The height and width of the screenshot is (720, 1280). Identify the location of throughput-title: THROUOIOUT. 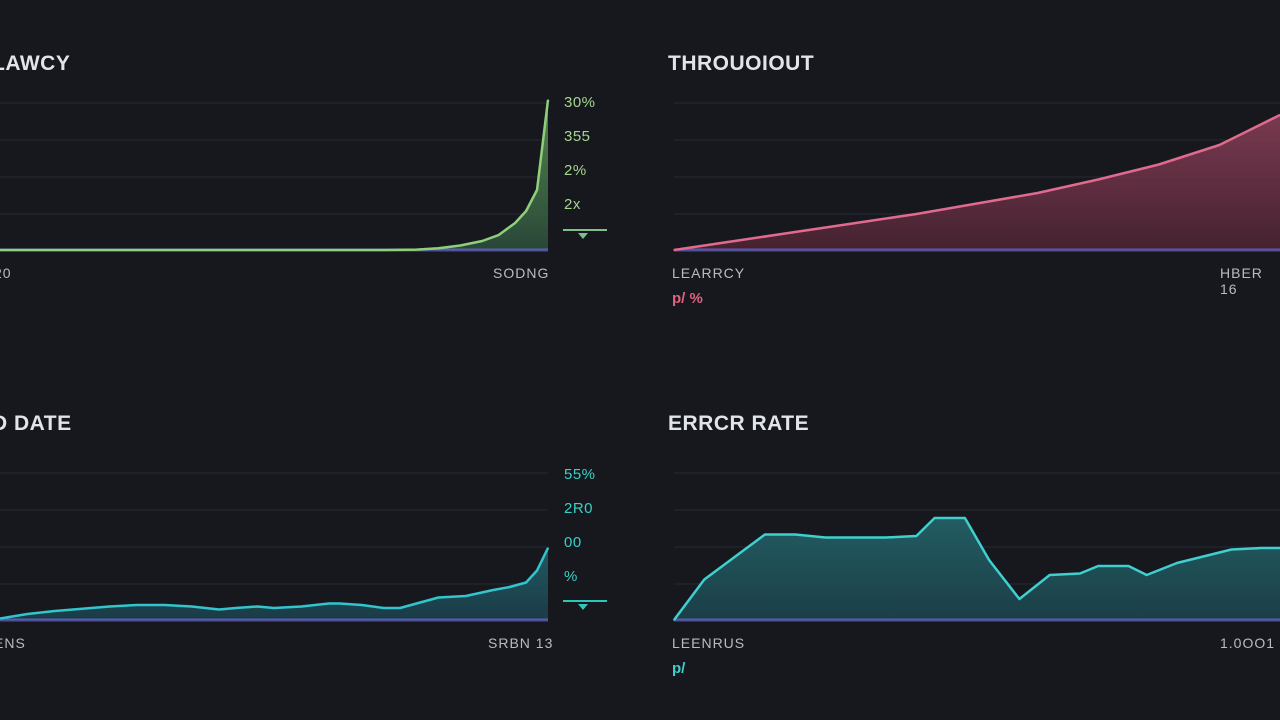
(741, 63).